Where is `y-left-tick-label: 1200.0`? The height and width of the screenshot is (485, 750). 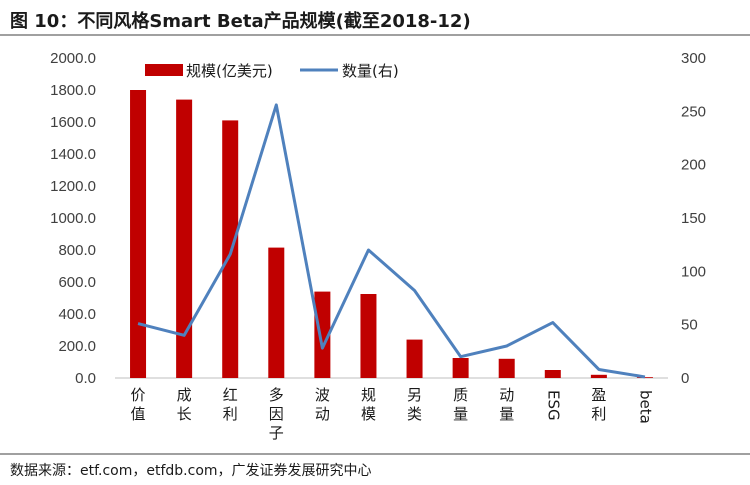
y-left-tick-label: 1200.0 is located at coordinates (73, 186).